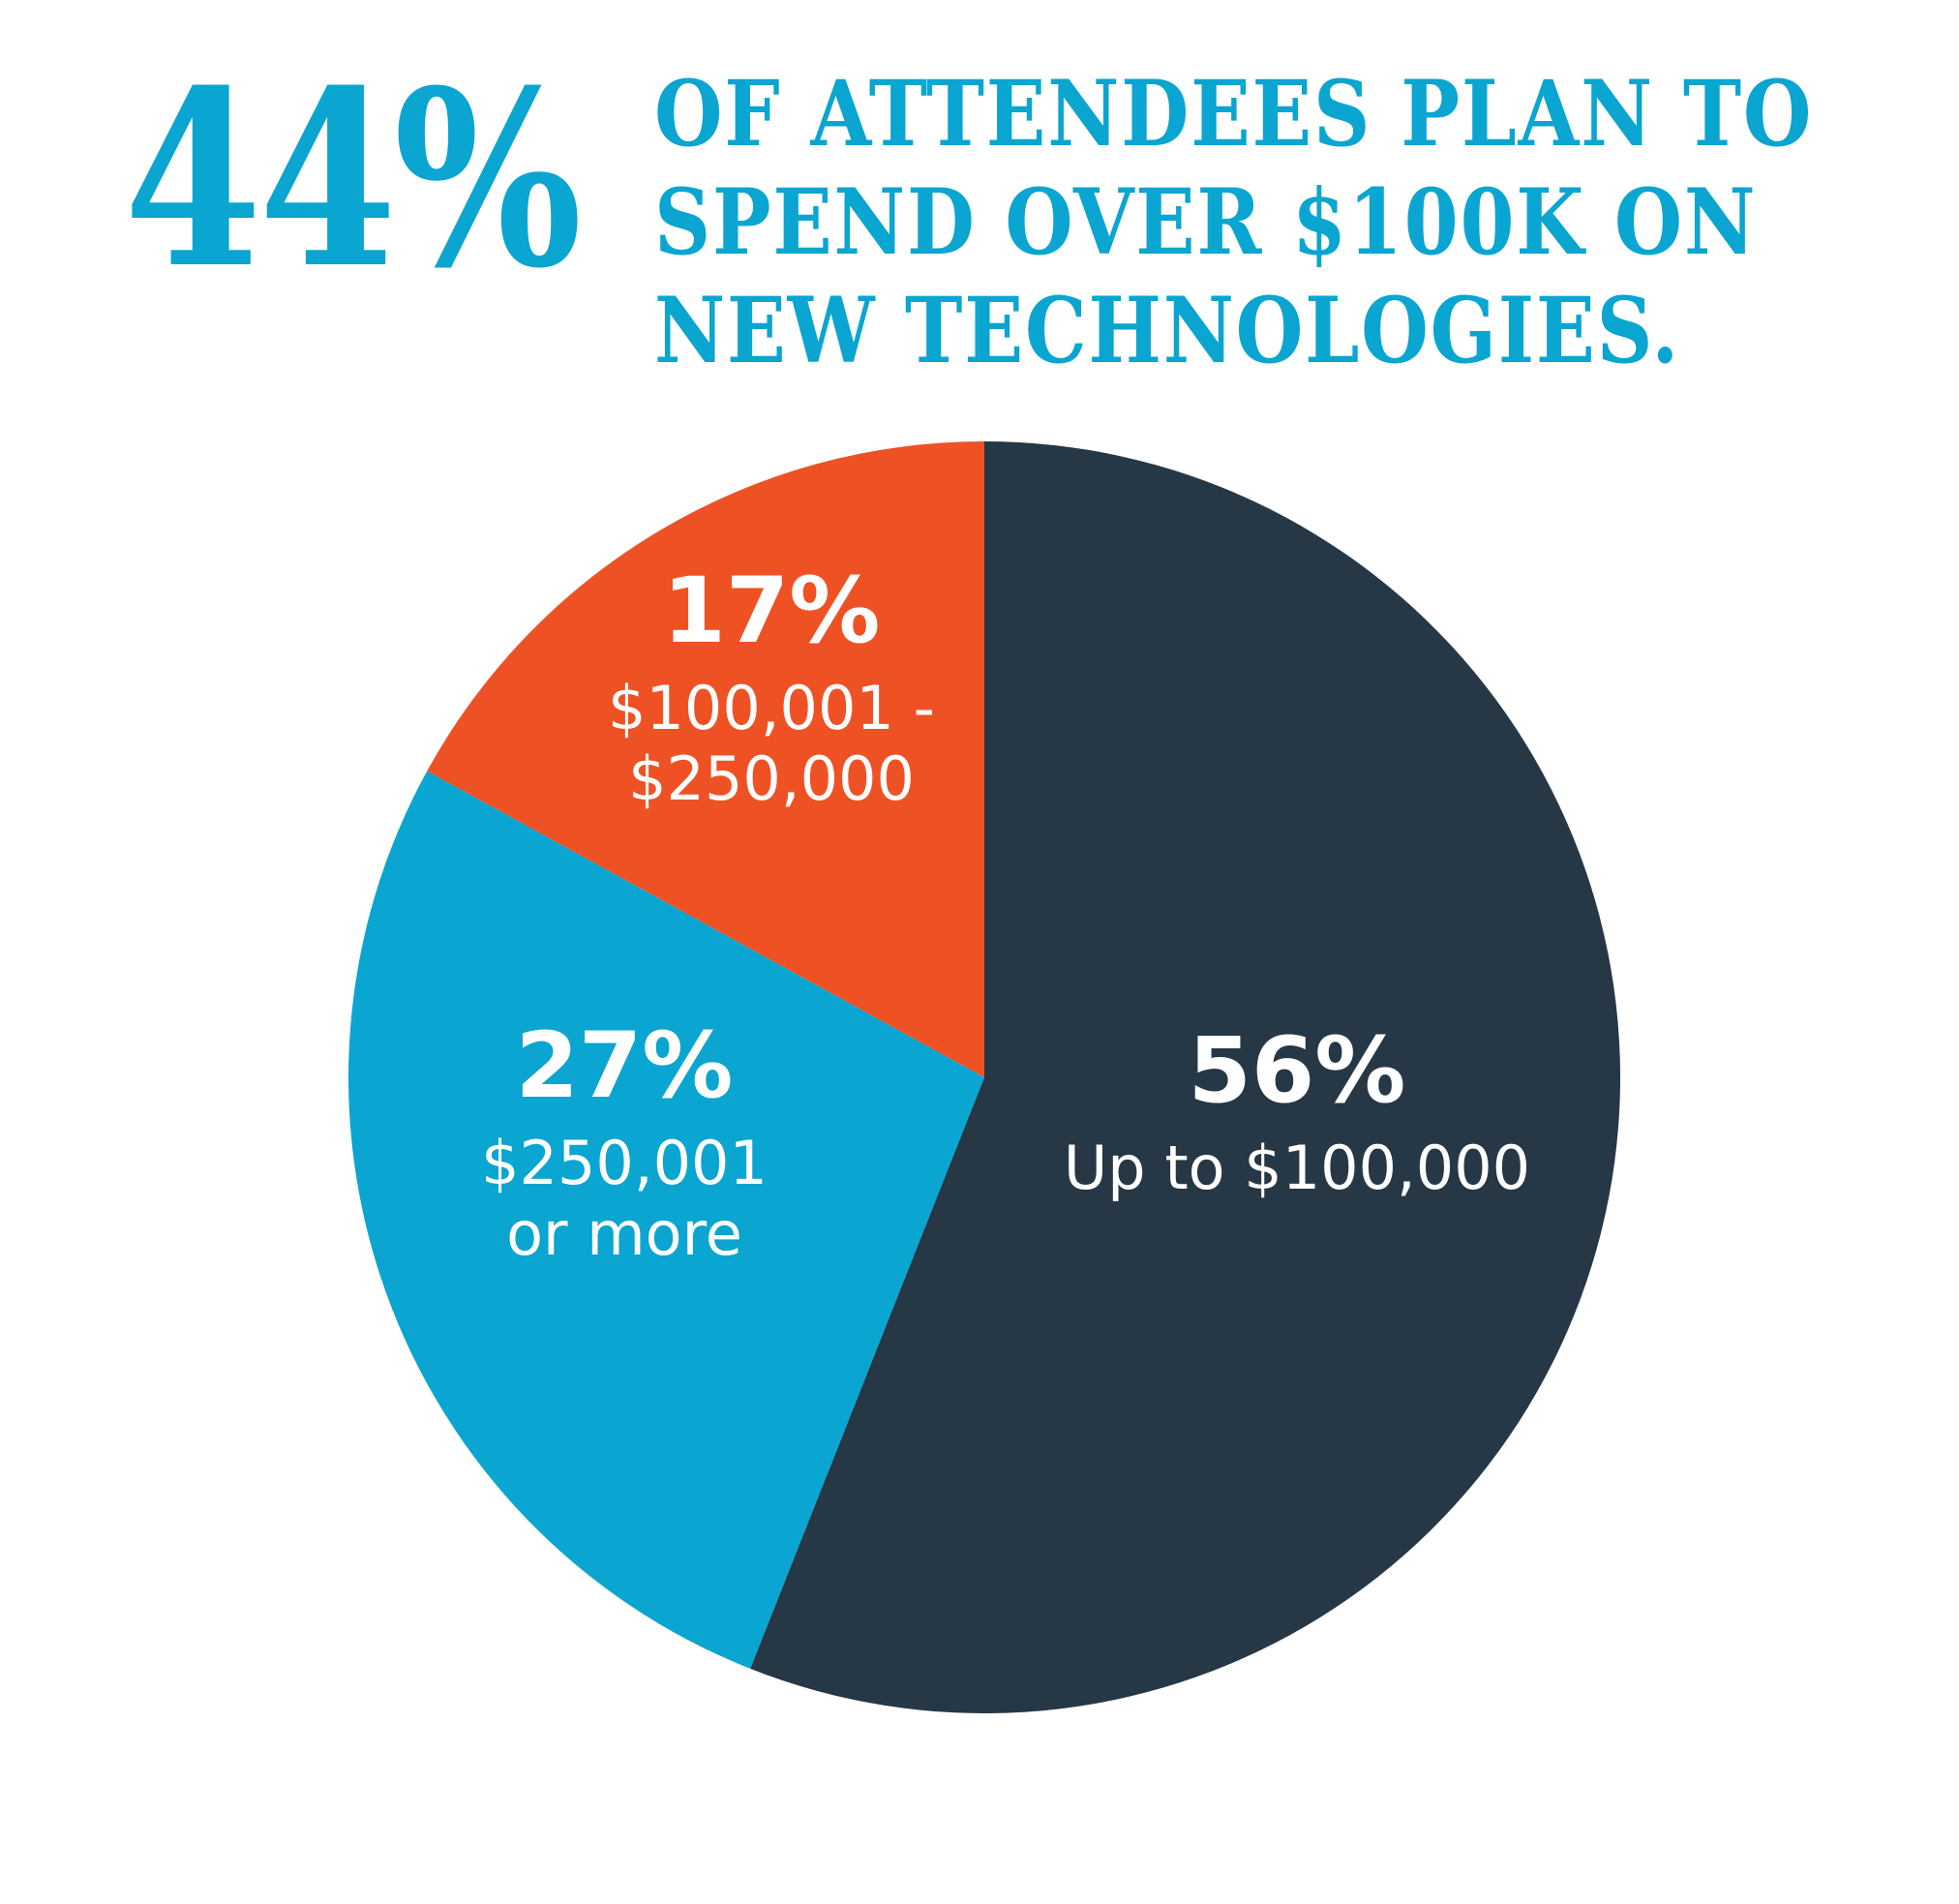 This screenshot has width=1959, height=1904. I want to click on slice-percent-range-100k-250k: 17%, so click(772, 612).